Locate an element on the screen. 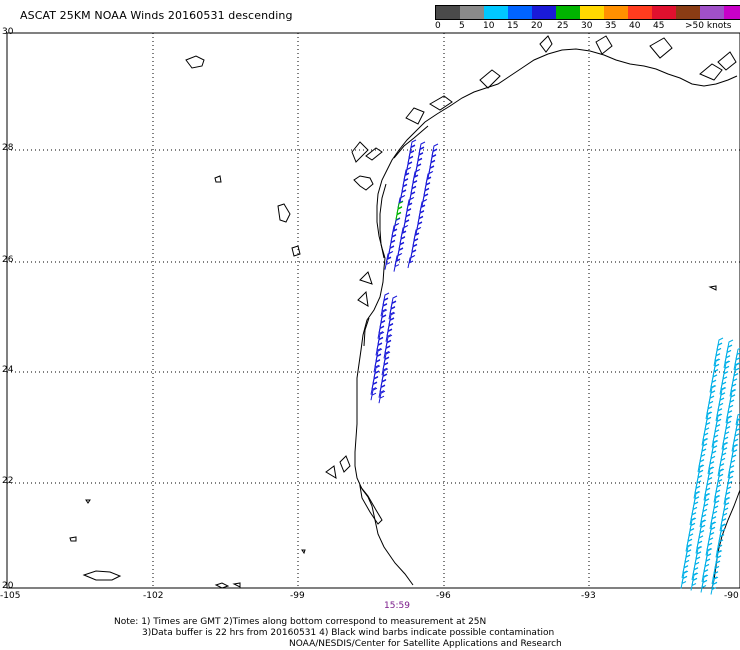  legend-label: >50 knots is located at coordinates (708, 26).